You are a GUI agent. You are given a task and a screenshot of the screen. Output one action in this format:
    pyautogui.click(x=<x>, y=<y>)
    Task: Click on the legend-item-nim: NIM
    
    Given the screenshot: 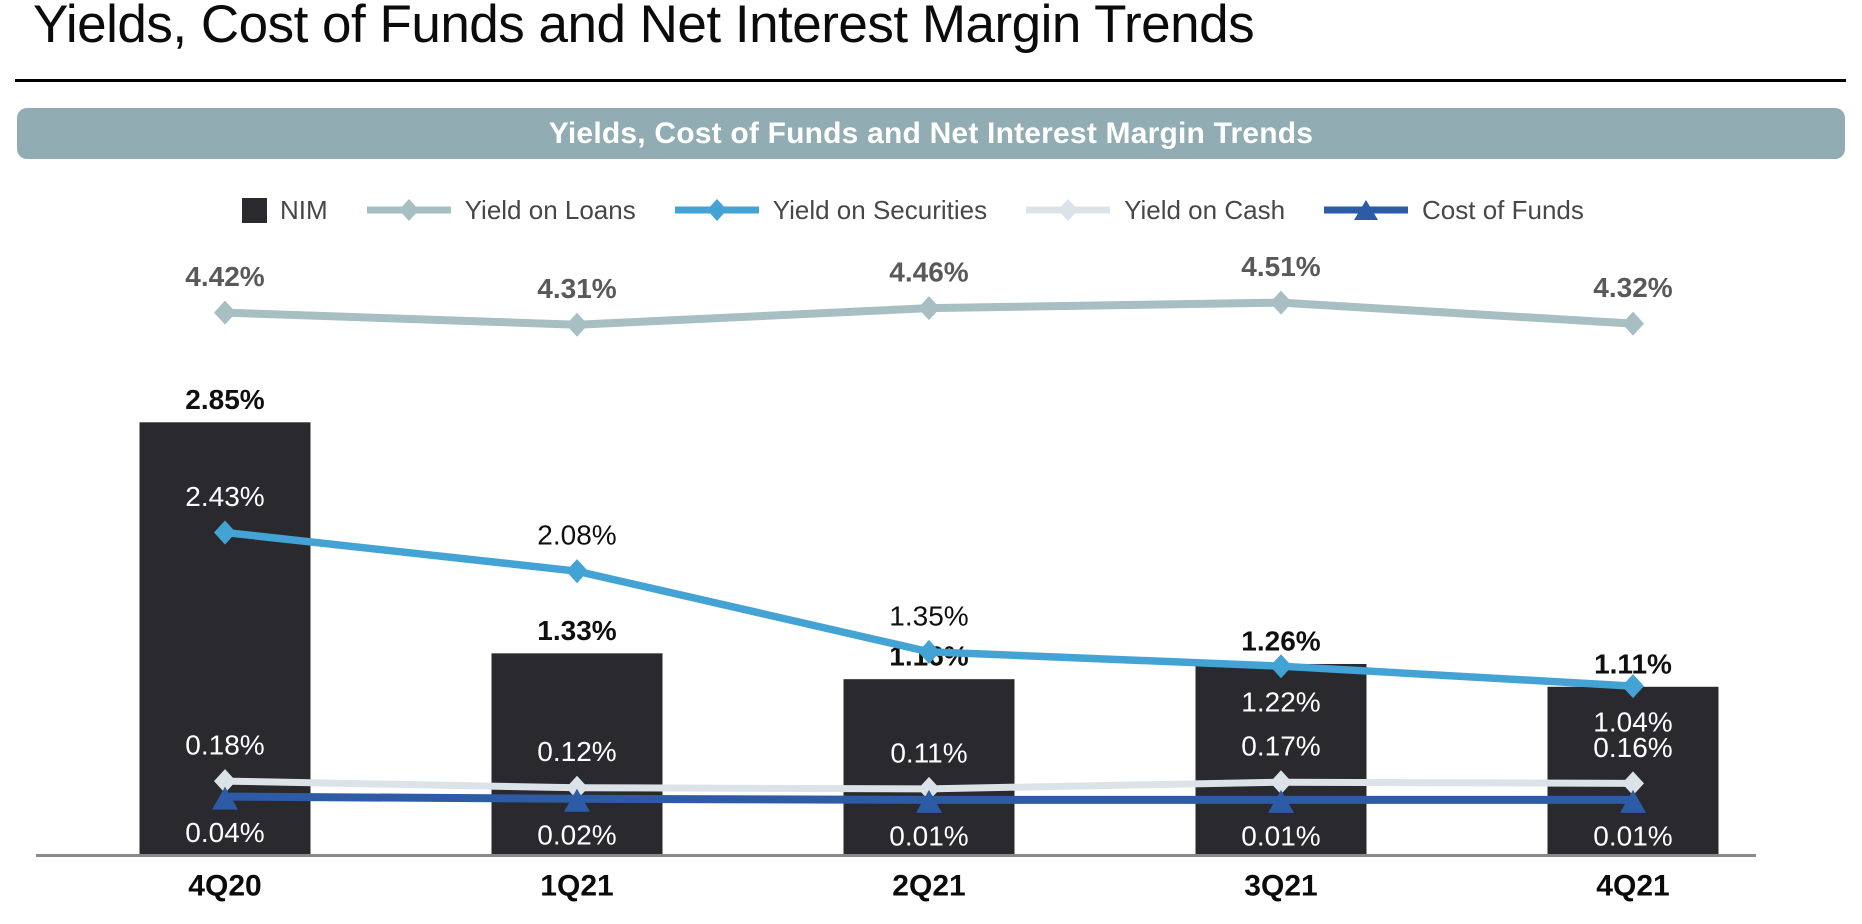 What is the action you would take?
    pyautogui.click(x=285, y=210)
    